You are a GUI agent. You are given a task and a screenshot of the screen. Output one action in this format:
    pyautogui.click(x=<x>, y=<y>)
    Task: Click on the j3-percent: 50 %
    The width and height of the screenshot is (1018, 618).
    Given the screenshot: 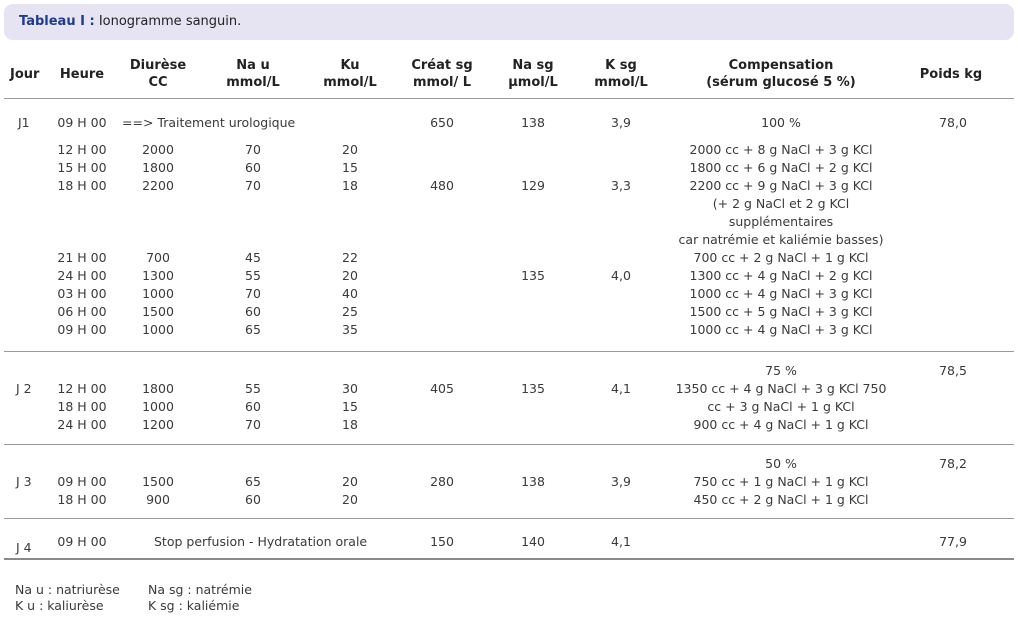 What is the action you would take?
    pyautogui.click(x=781, y=463)
    